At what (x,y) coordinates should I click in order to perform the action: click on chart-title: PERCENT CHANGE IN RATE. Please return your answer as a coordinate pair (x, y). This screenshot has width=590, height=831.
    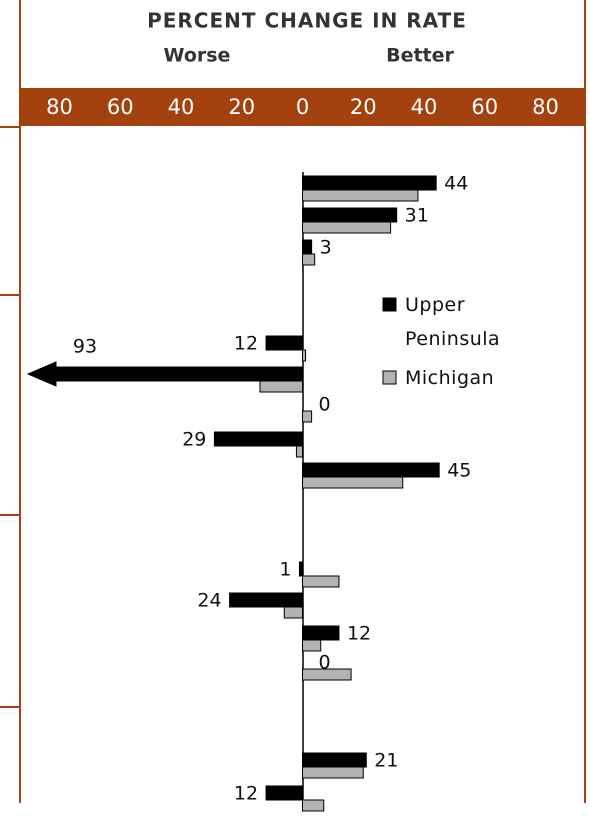
    Looking at the image, I should click on (307, 21).